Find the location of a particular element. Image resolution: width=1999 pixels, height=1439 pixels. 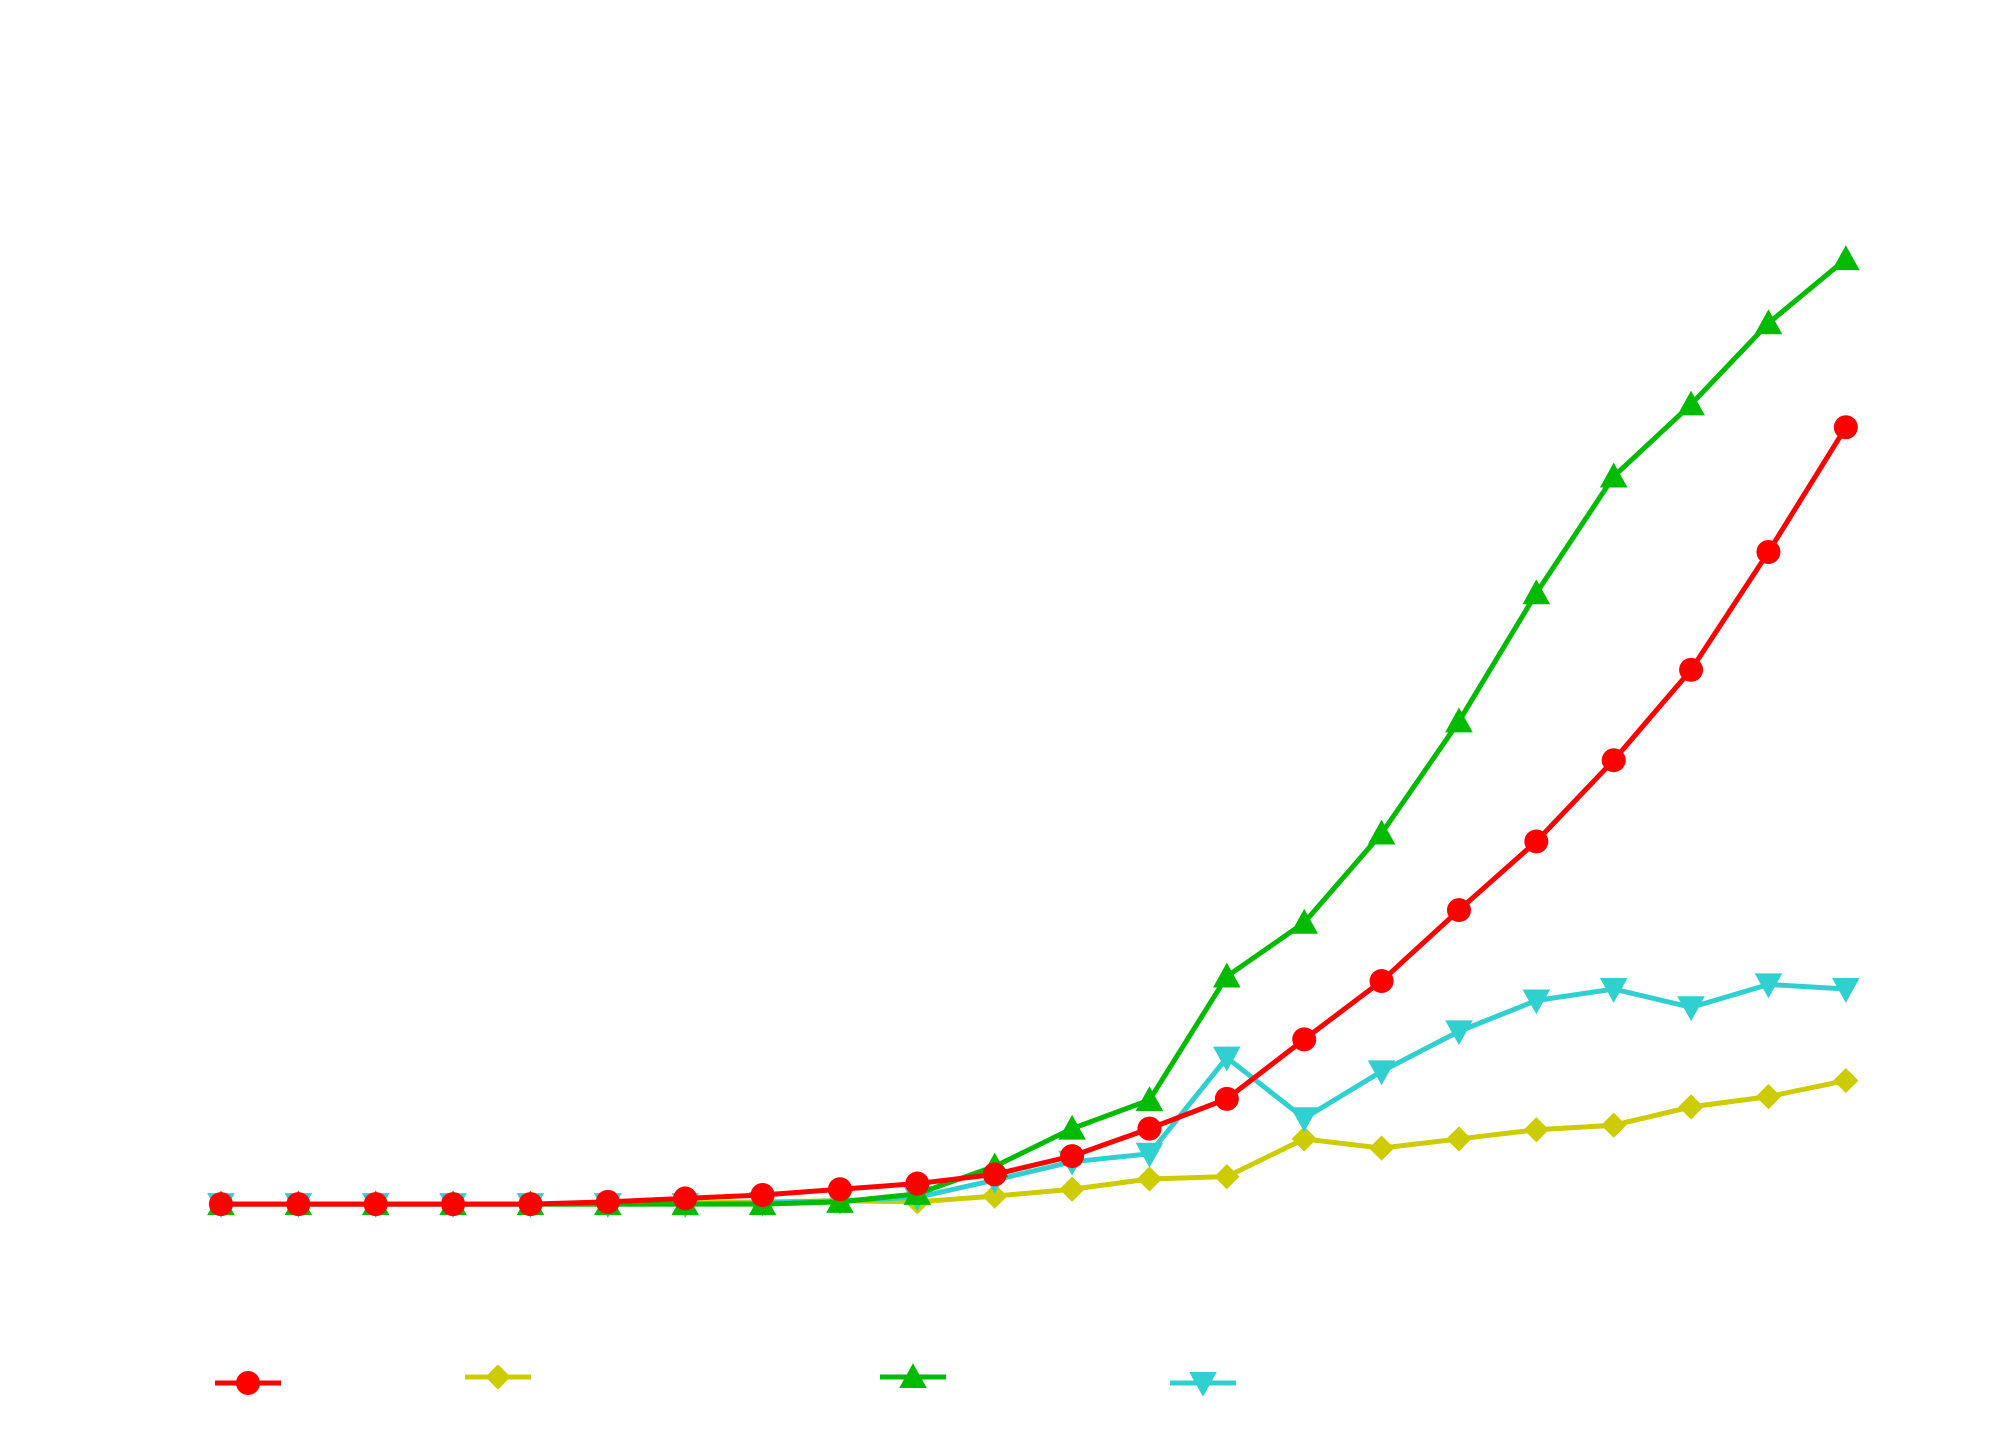

series-2-line is located at coordinates (1033, 1142).